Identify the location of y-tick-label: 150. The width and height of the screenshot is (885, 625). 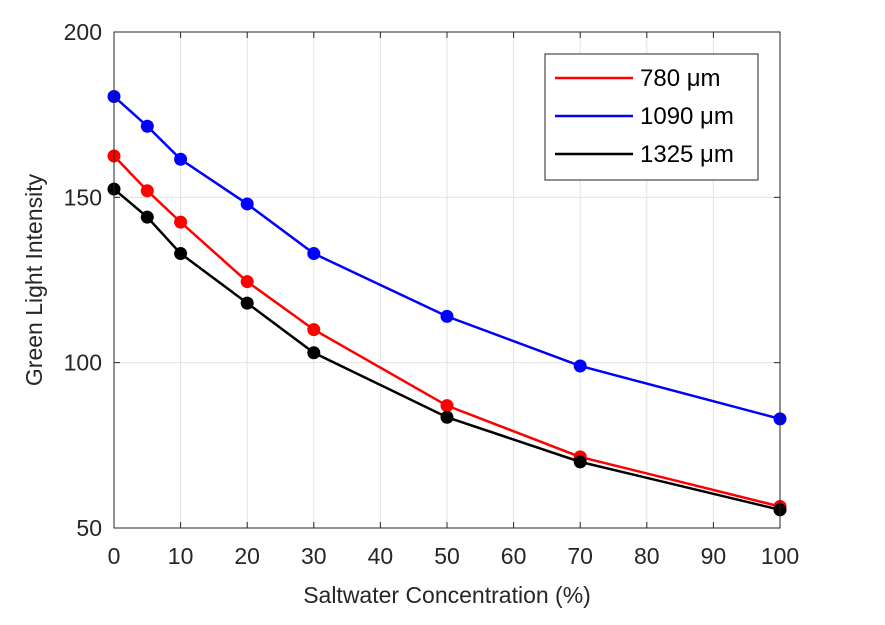
(83, 197).